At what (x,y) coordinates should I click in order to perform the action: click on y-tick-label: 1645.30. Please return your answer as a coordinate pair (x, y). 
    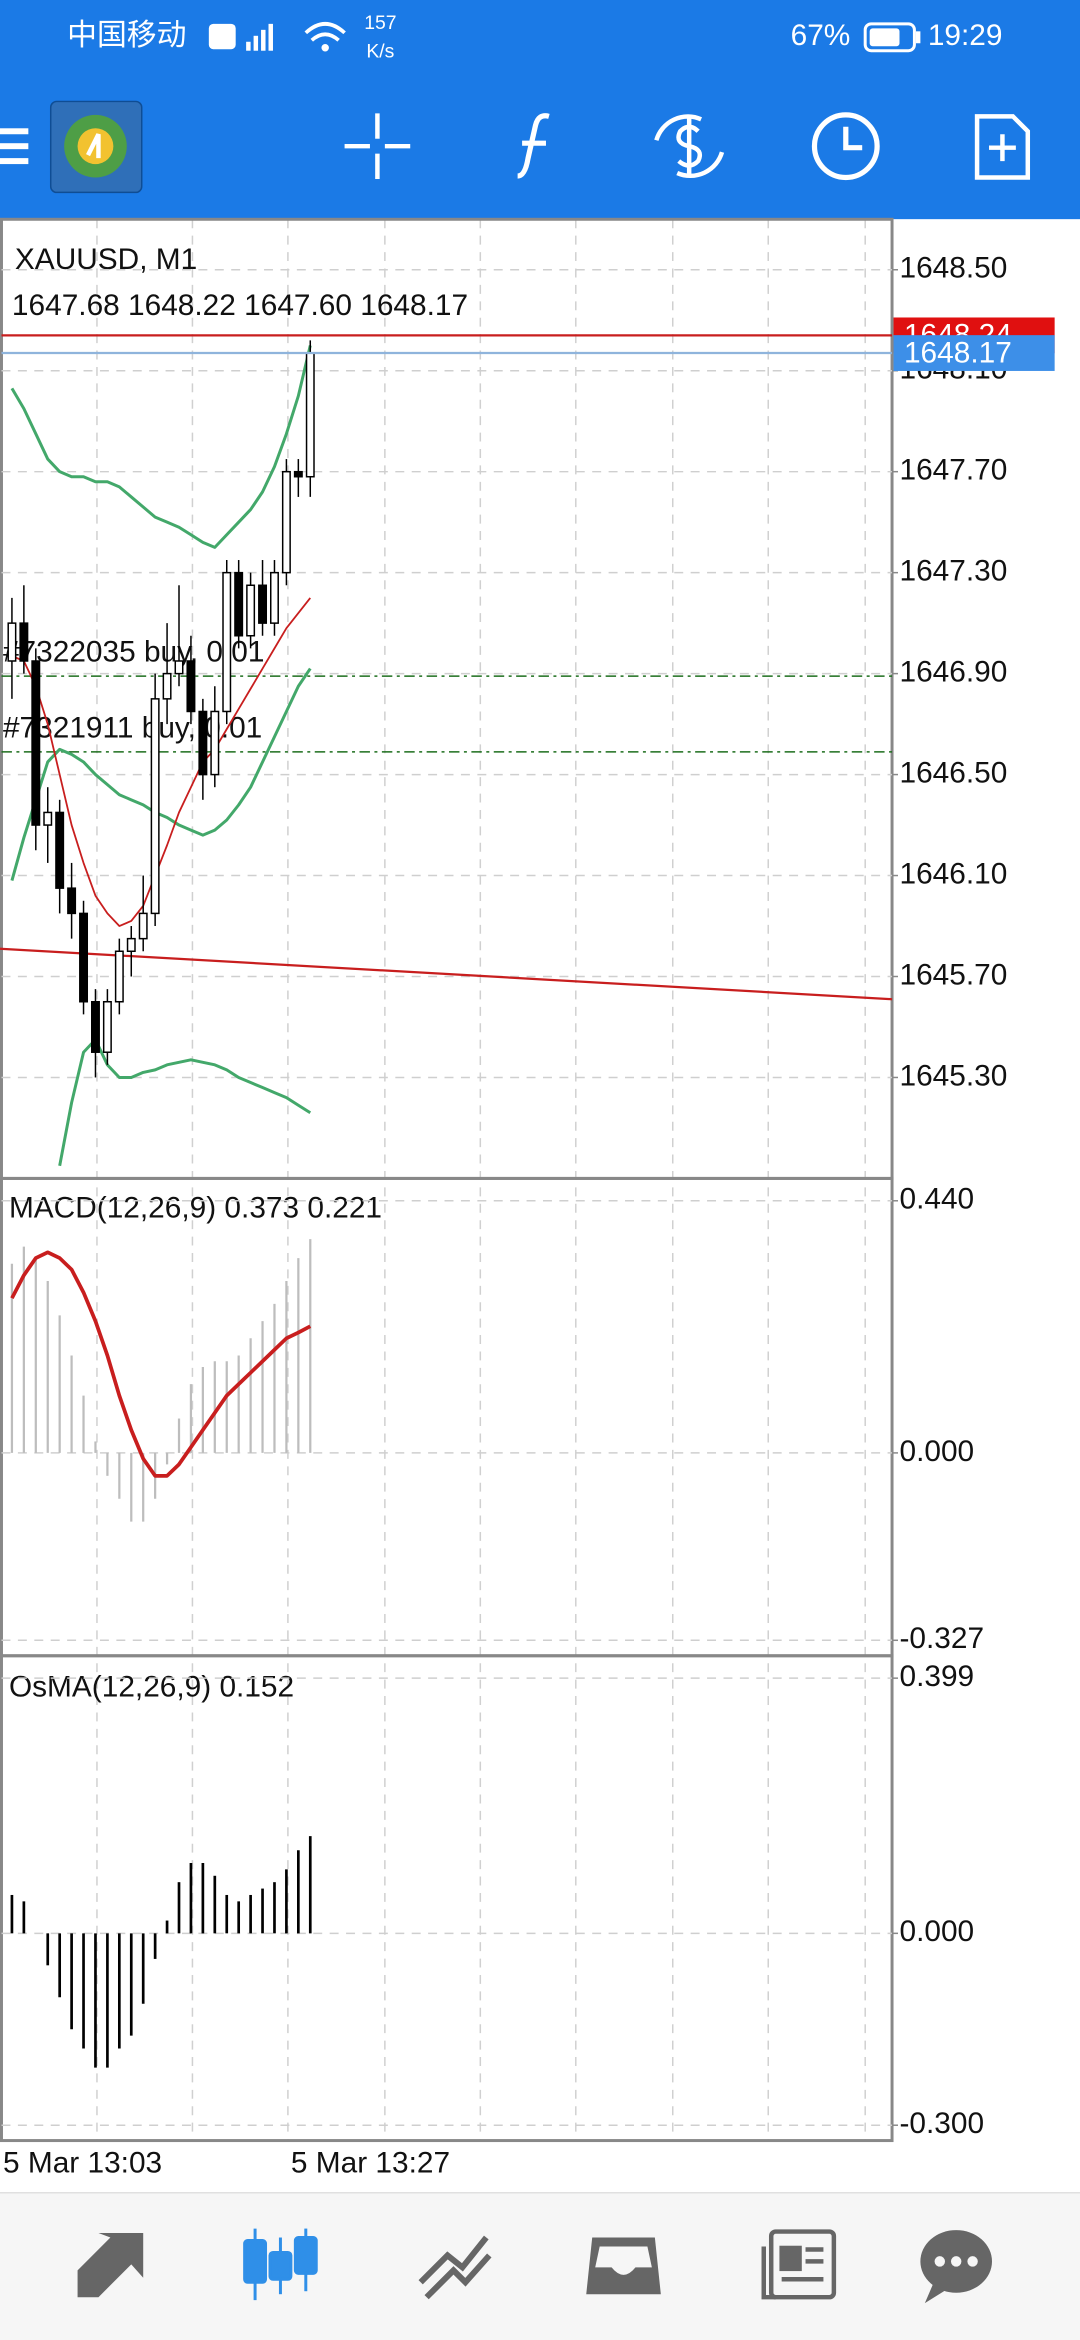
    Looking at the image, I should click on (954, 1075).